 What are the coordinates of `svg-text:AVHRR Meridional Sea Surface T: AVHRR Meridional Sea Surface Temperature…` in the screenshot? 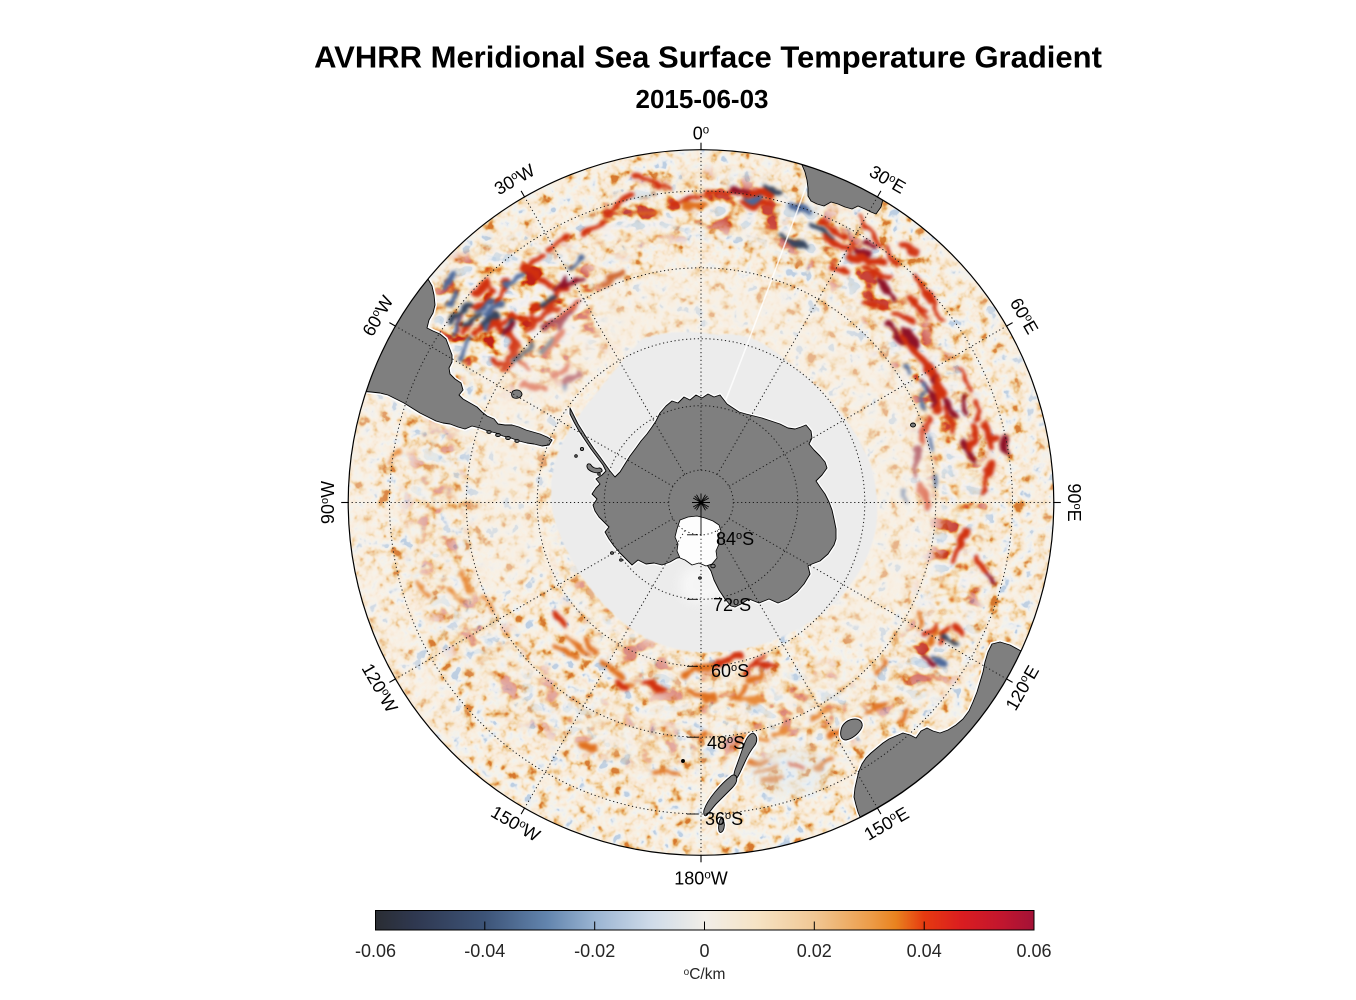 It's located at (708, 57).